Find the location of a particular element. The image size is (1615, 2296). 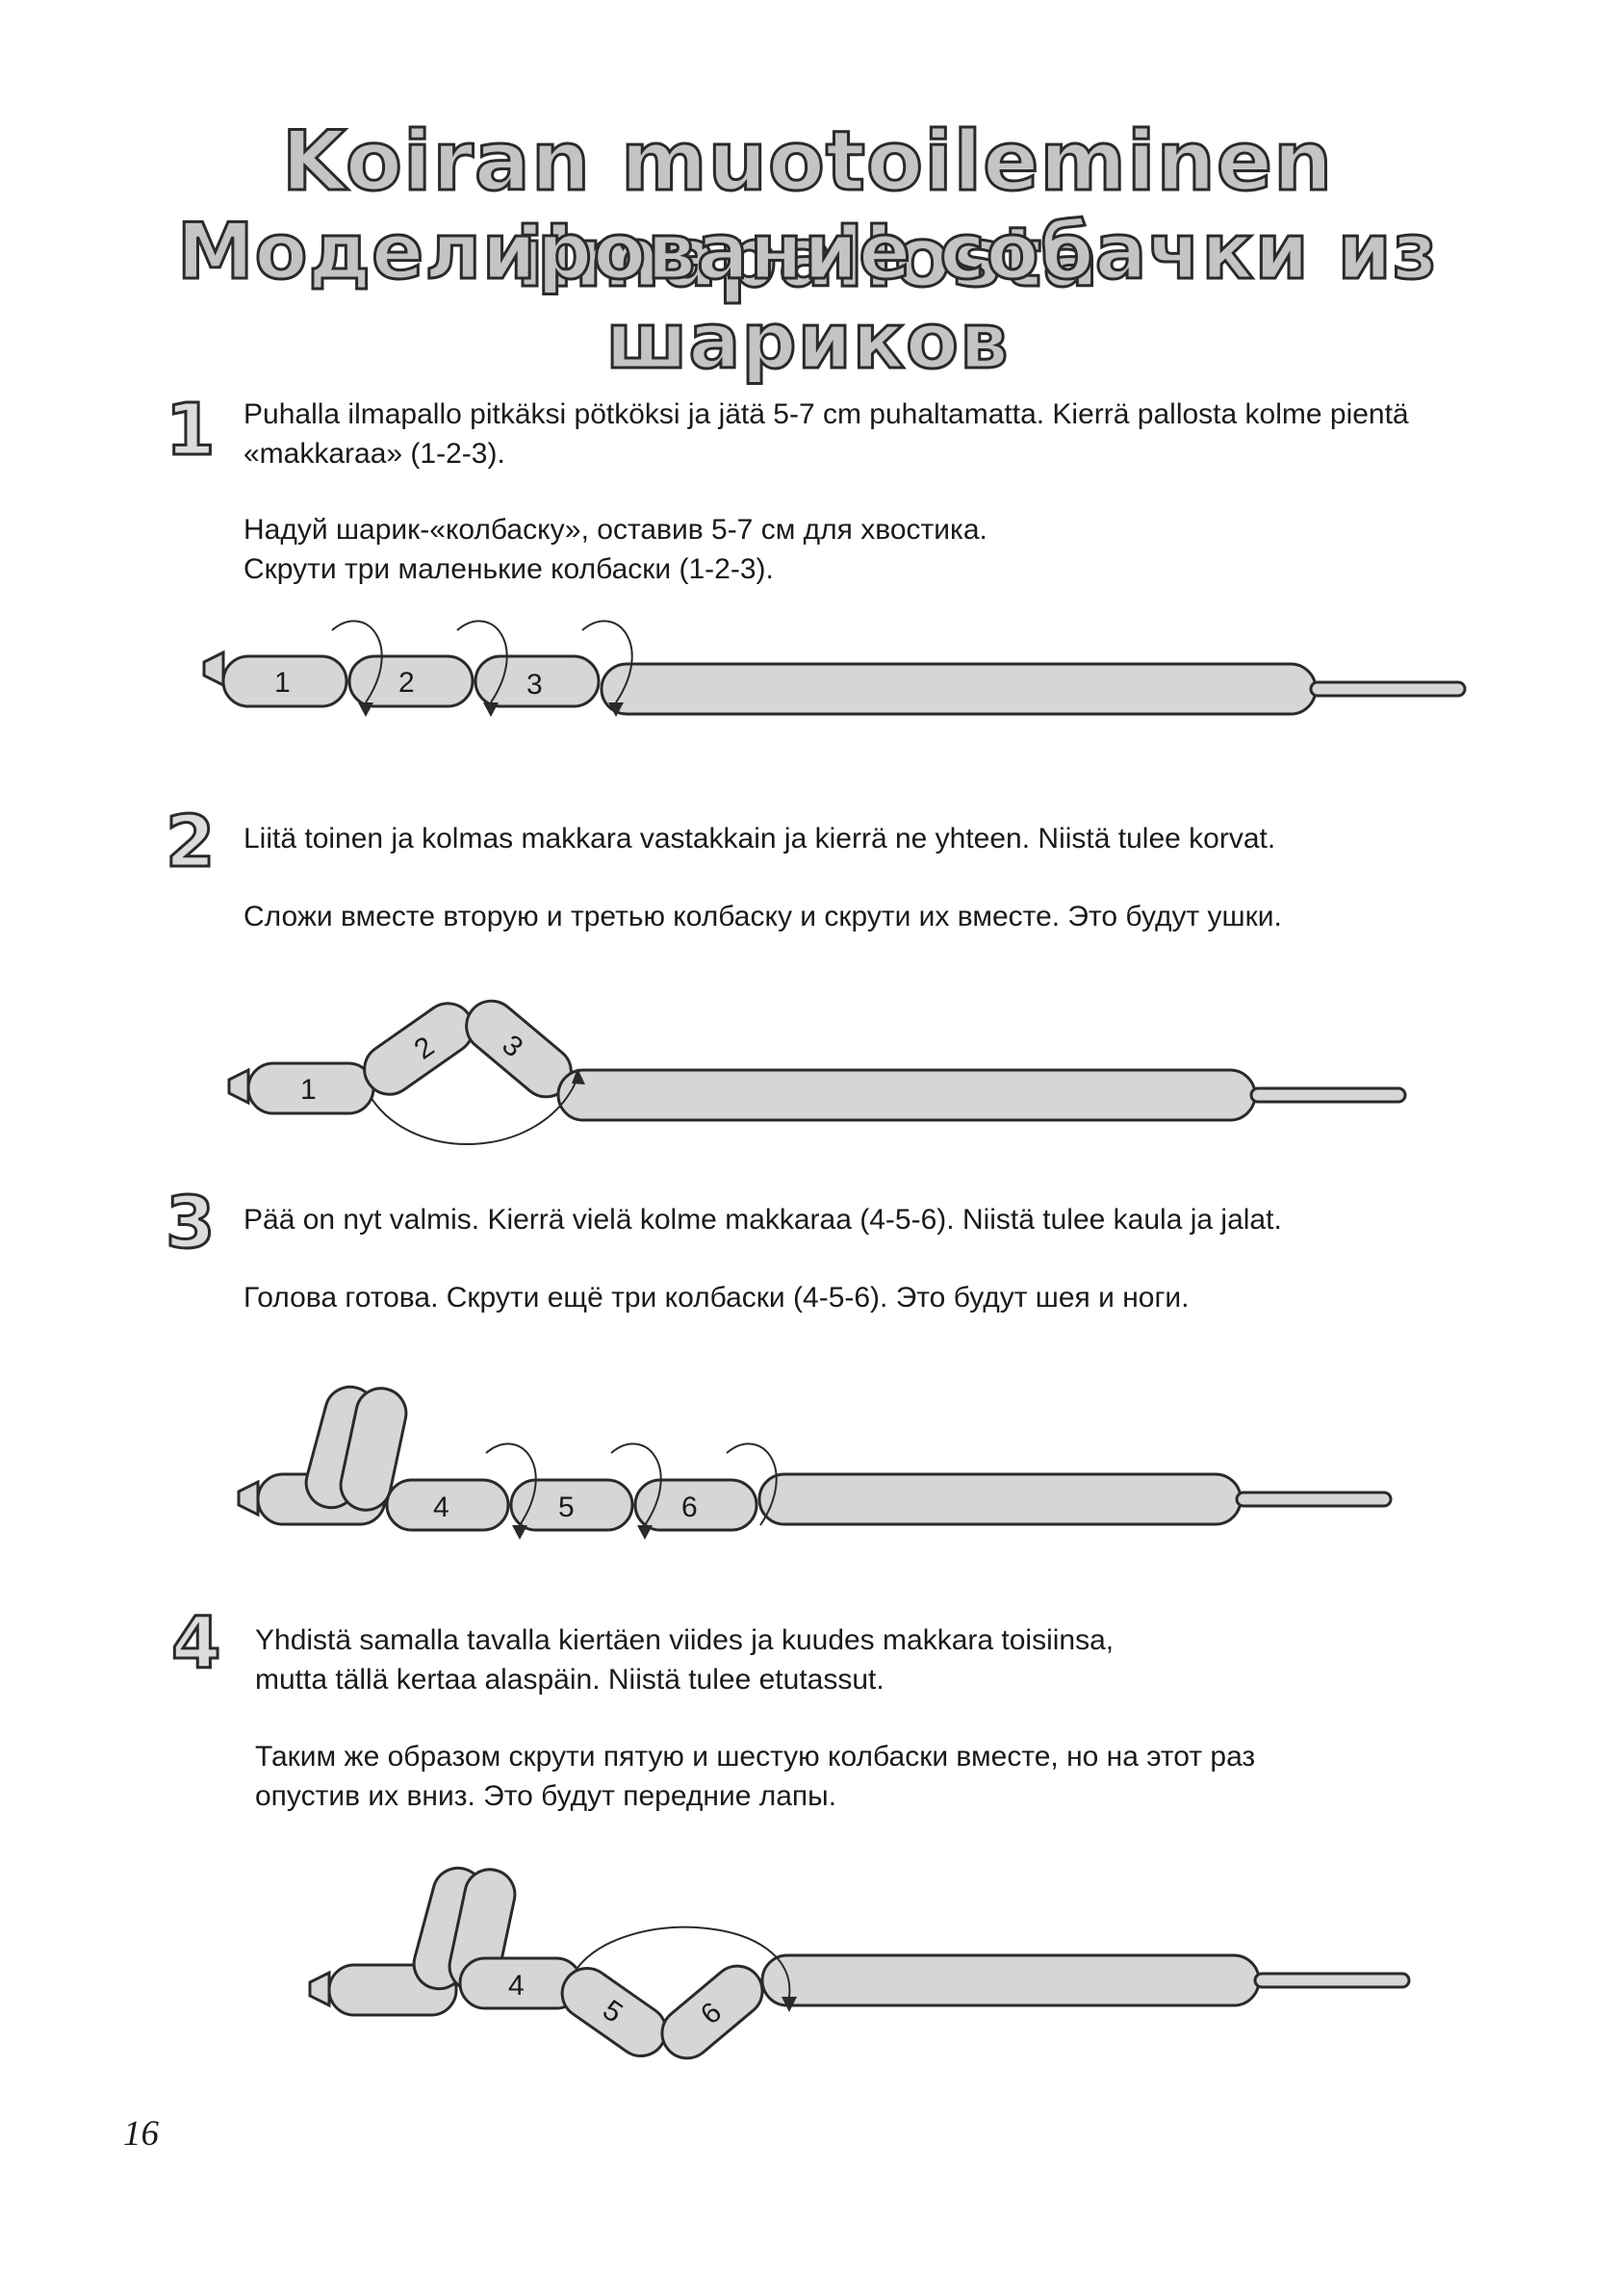

step-1-diagram: 1 2 3 is located at coordinates (835, 668).